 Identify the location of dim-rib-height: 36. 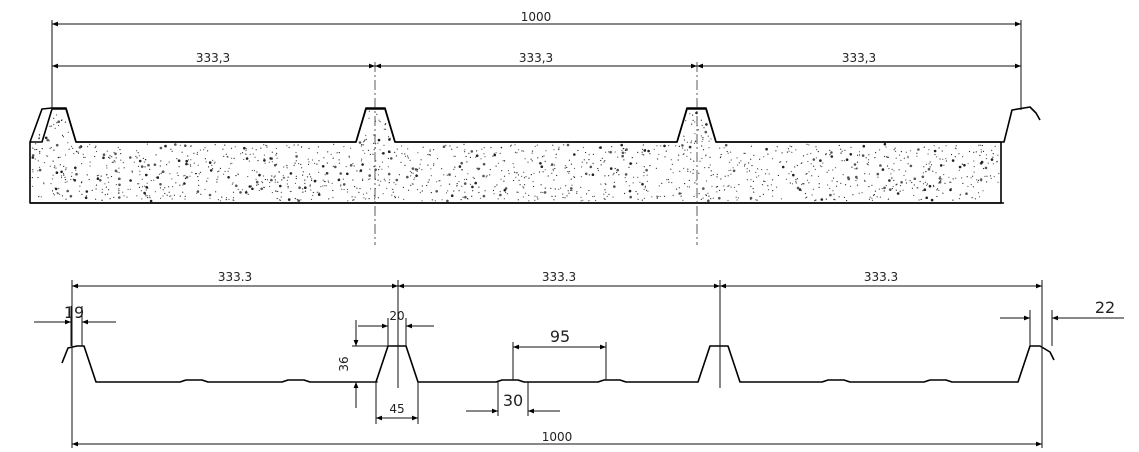
(363, 364).